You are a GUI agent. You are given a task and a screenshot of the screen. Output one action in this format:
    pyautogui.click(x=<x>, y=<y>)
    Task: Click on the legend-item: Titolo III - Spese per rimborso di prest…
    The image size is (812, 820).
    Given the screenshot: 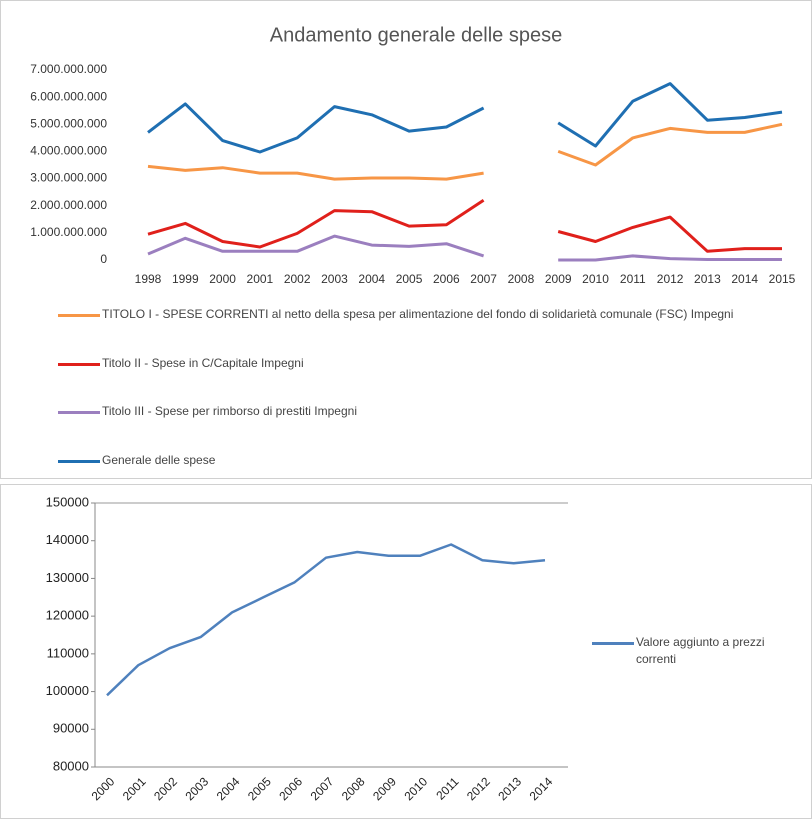 What is the action you would take?
    pyautogui.click(x=428, y=411)
    